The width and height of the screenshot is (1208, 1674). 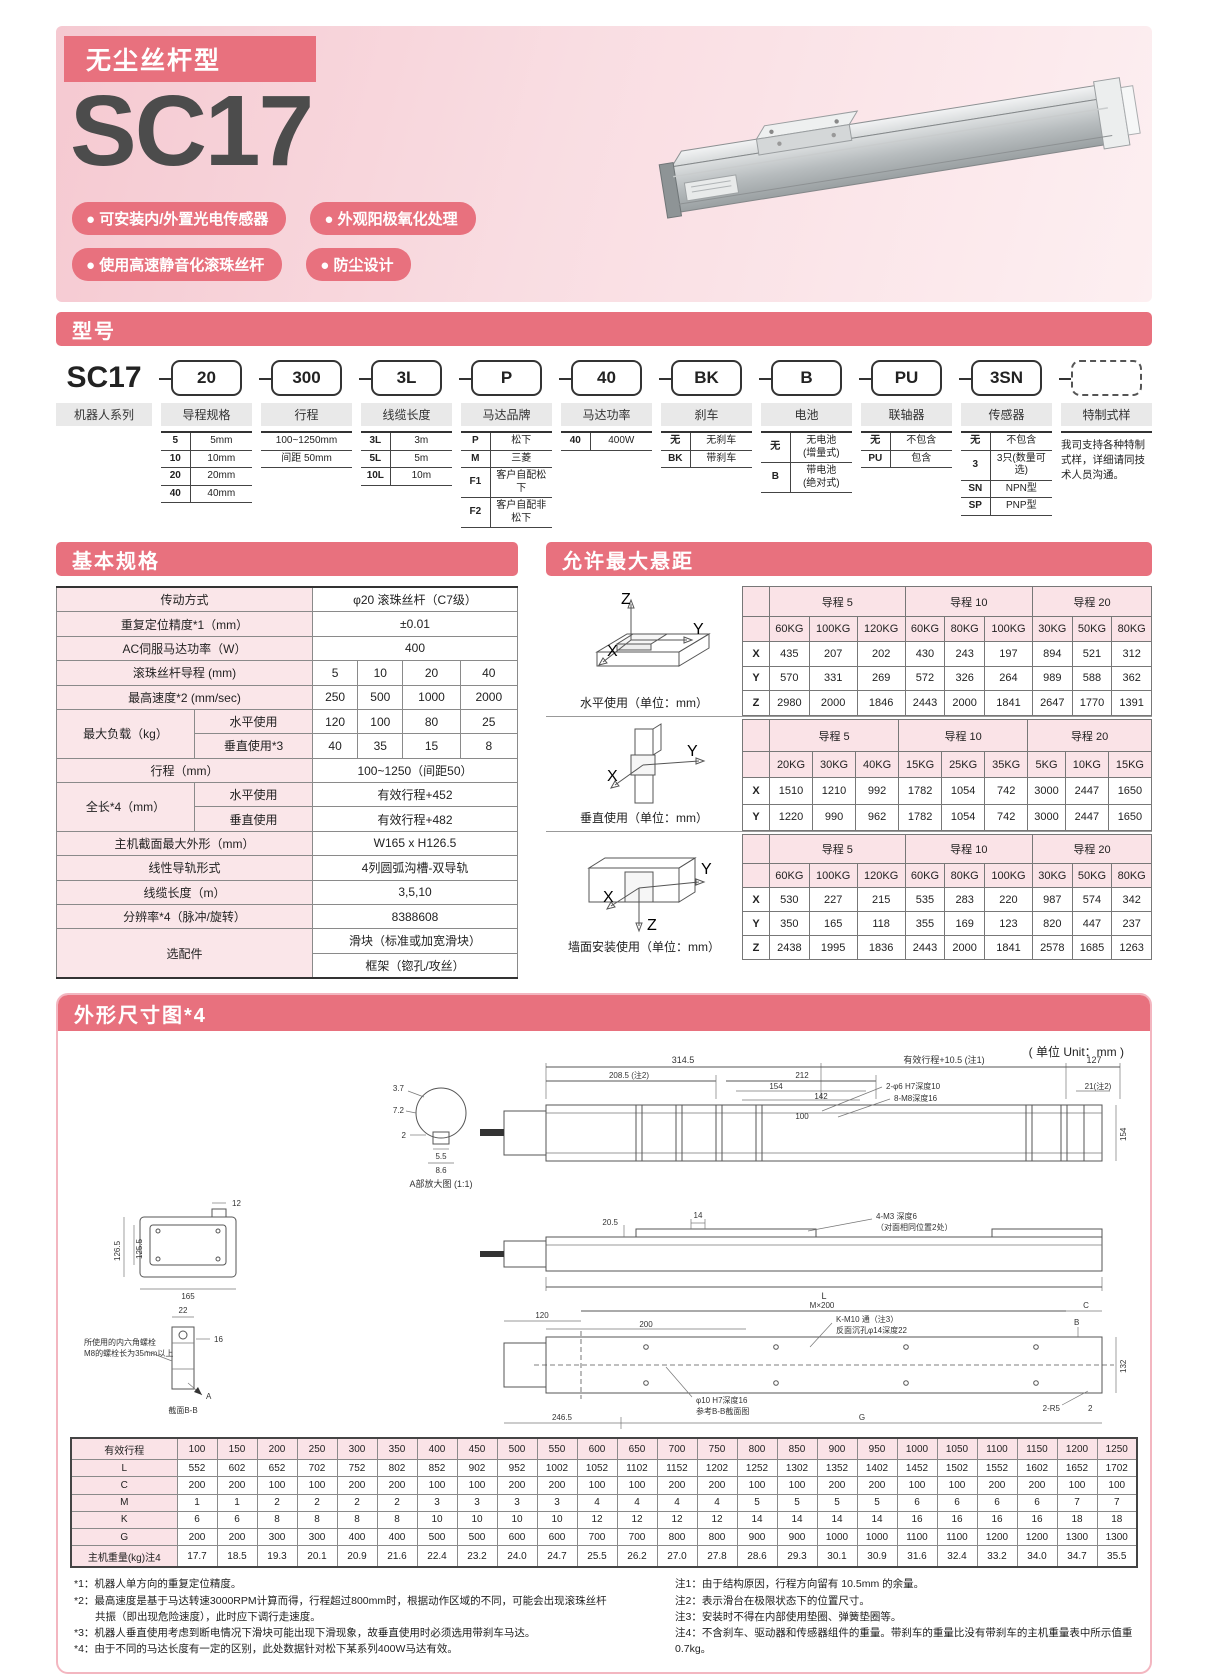 What do you see at coordinates (335, 697) in the screenshot?
I see `cell: 250` at bounding box center [335, 697].